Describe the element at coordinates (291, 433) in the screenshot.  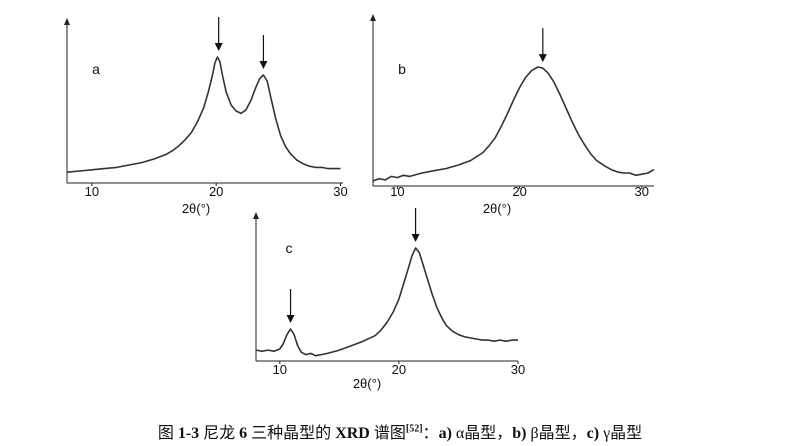
I see `caption-text-after: 三种晶型的` at that location.